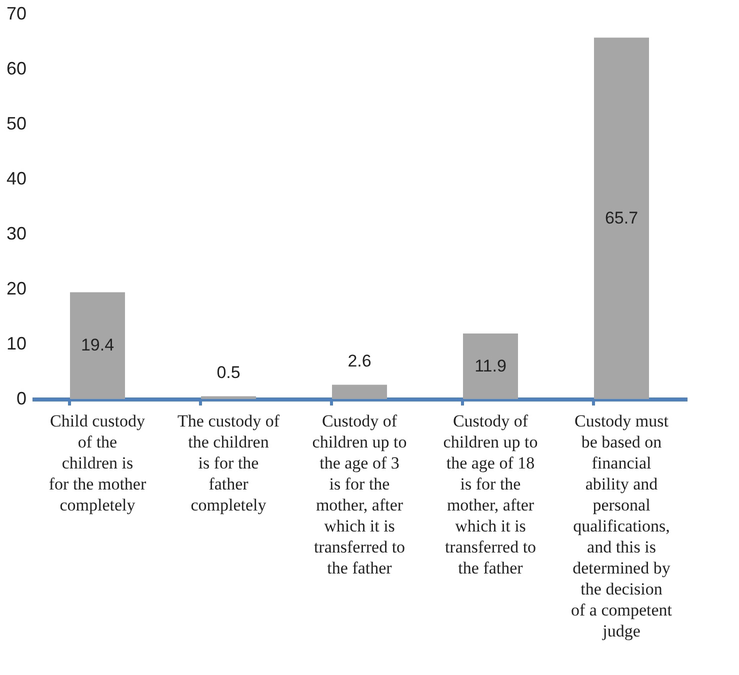 Image resolution: width=739 pixels, height=675 pixels. I want to click on x-tick-label: Child custody of the children is for the mother completely, so click(97, 463).